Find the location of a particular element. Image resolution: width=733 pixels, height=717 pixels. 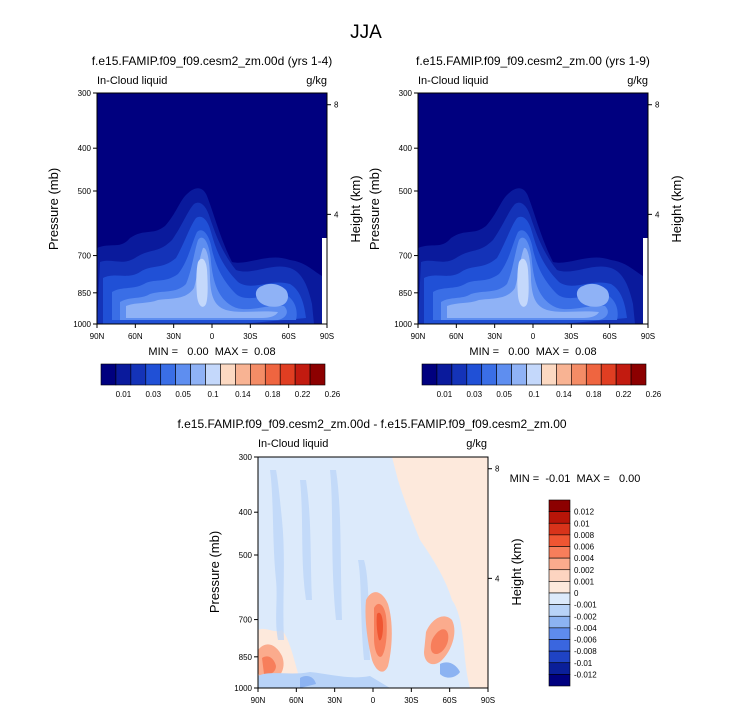

colorbar-label: -0.012 is located at coordinates (585, 674).